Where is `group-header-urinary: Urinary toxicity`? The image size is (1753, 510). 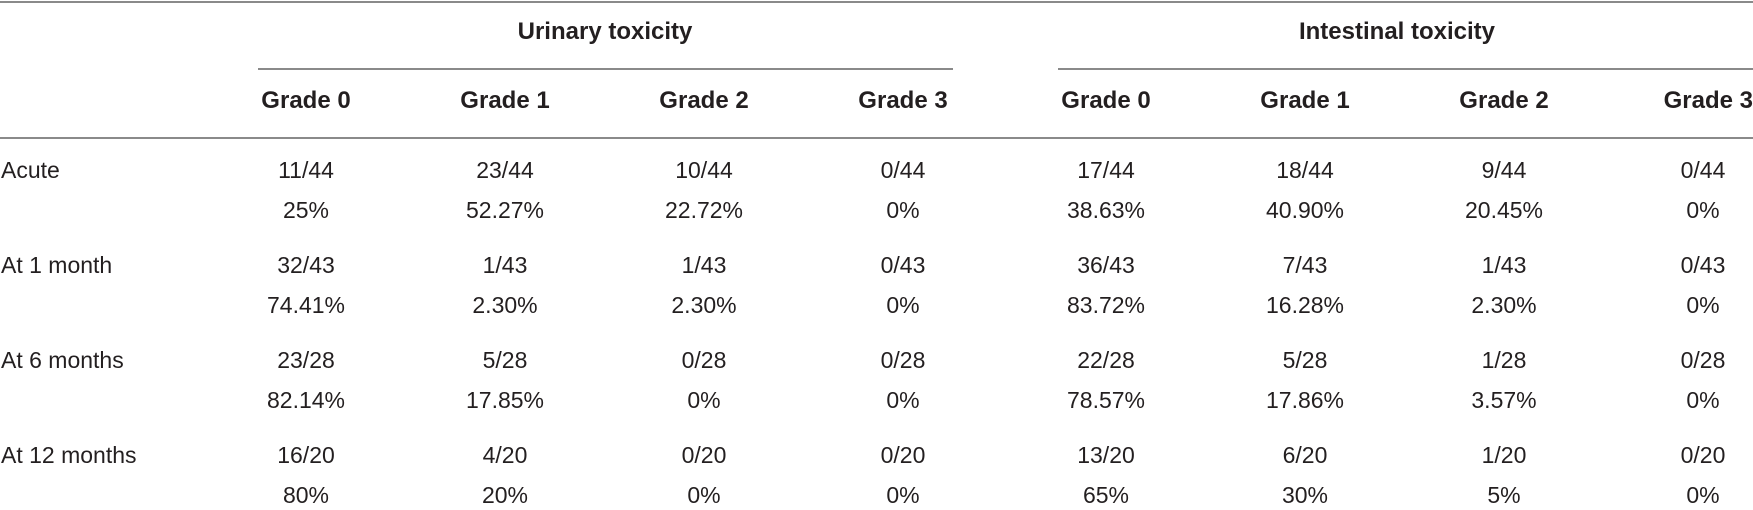
group-header-urinary: Urinary toxicity is located at coordinates (605, 31).